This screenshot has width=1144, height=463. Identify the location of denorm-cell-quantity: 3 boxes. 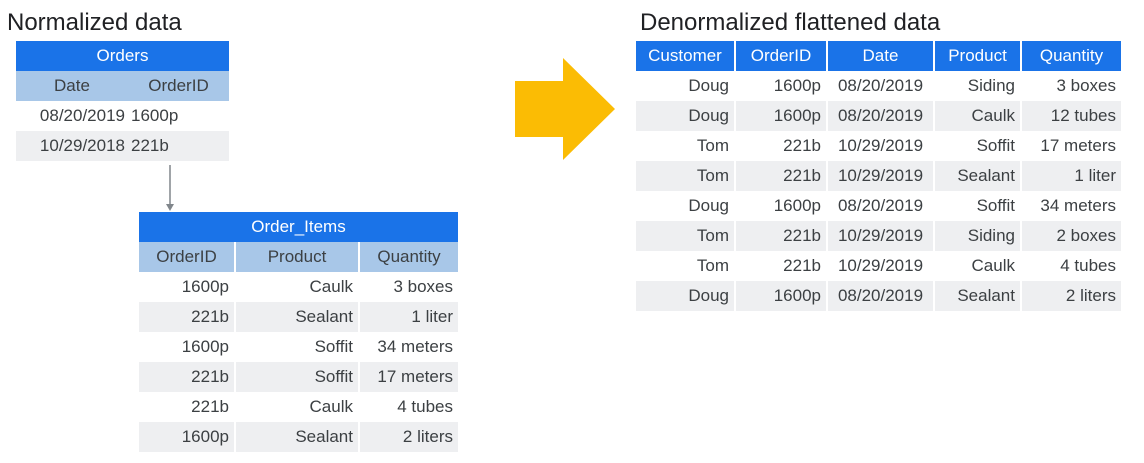
(1071, 86).